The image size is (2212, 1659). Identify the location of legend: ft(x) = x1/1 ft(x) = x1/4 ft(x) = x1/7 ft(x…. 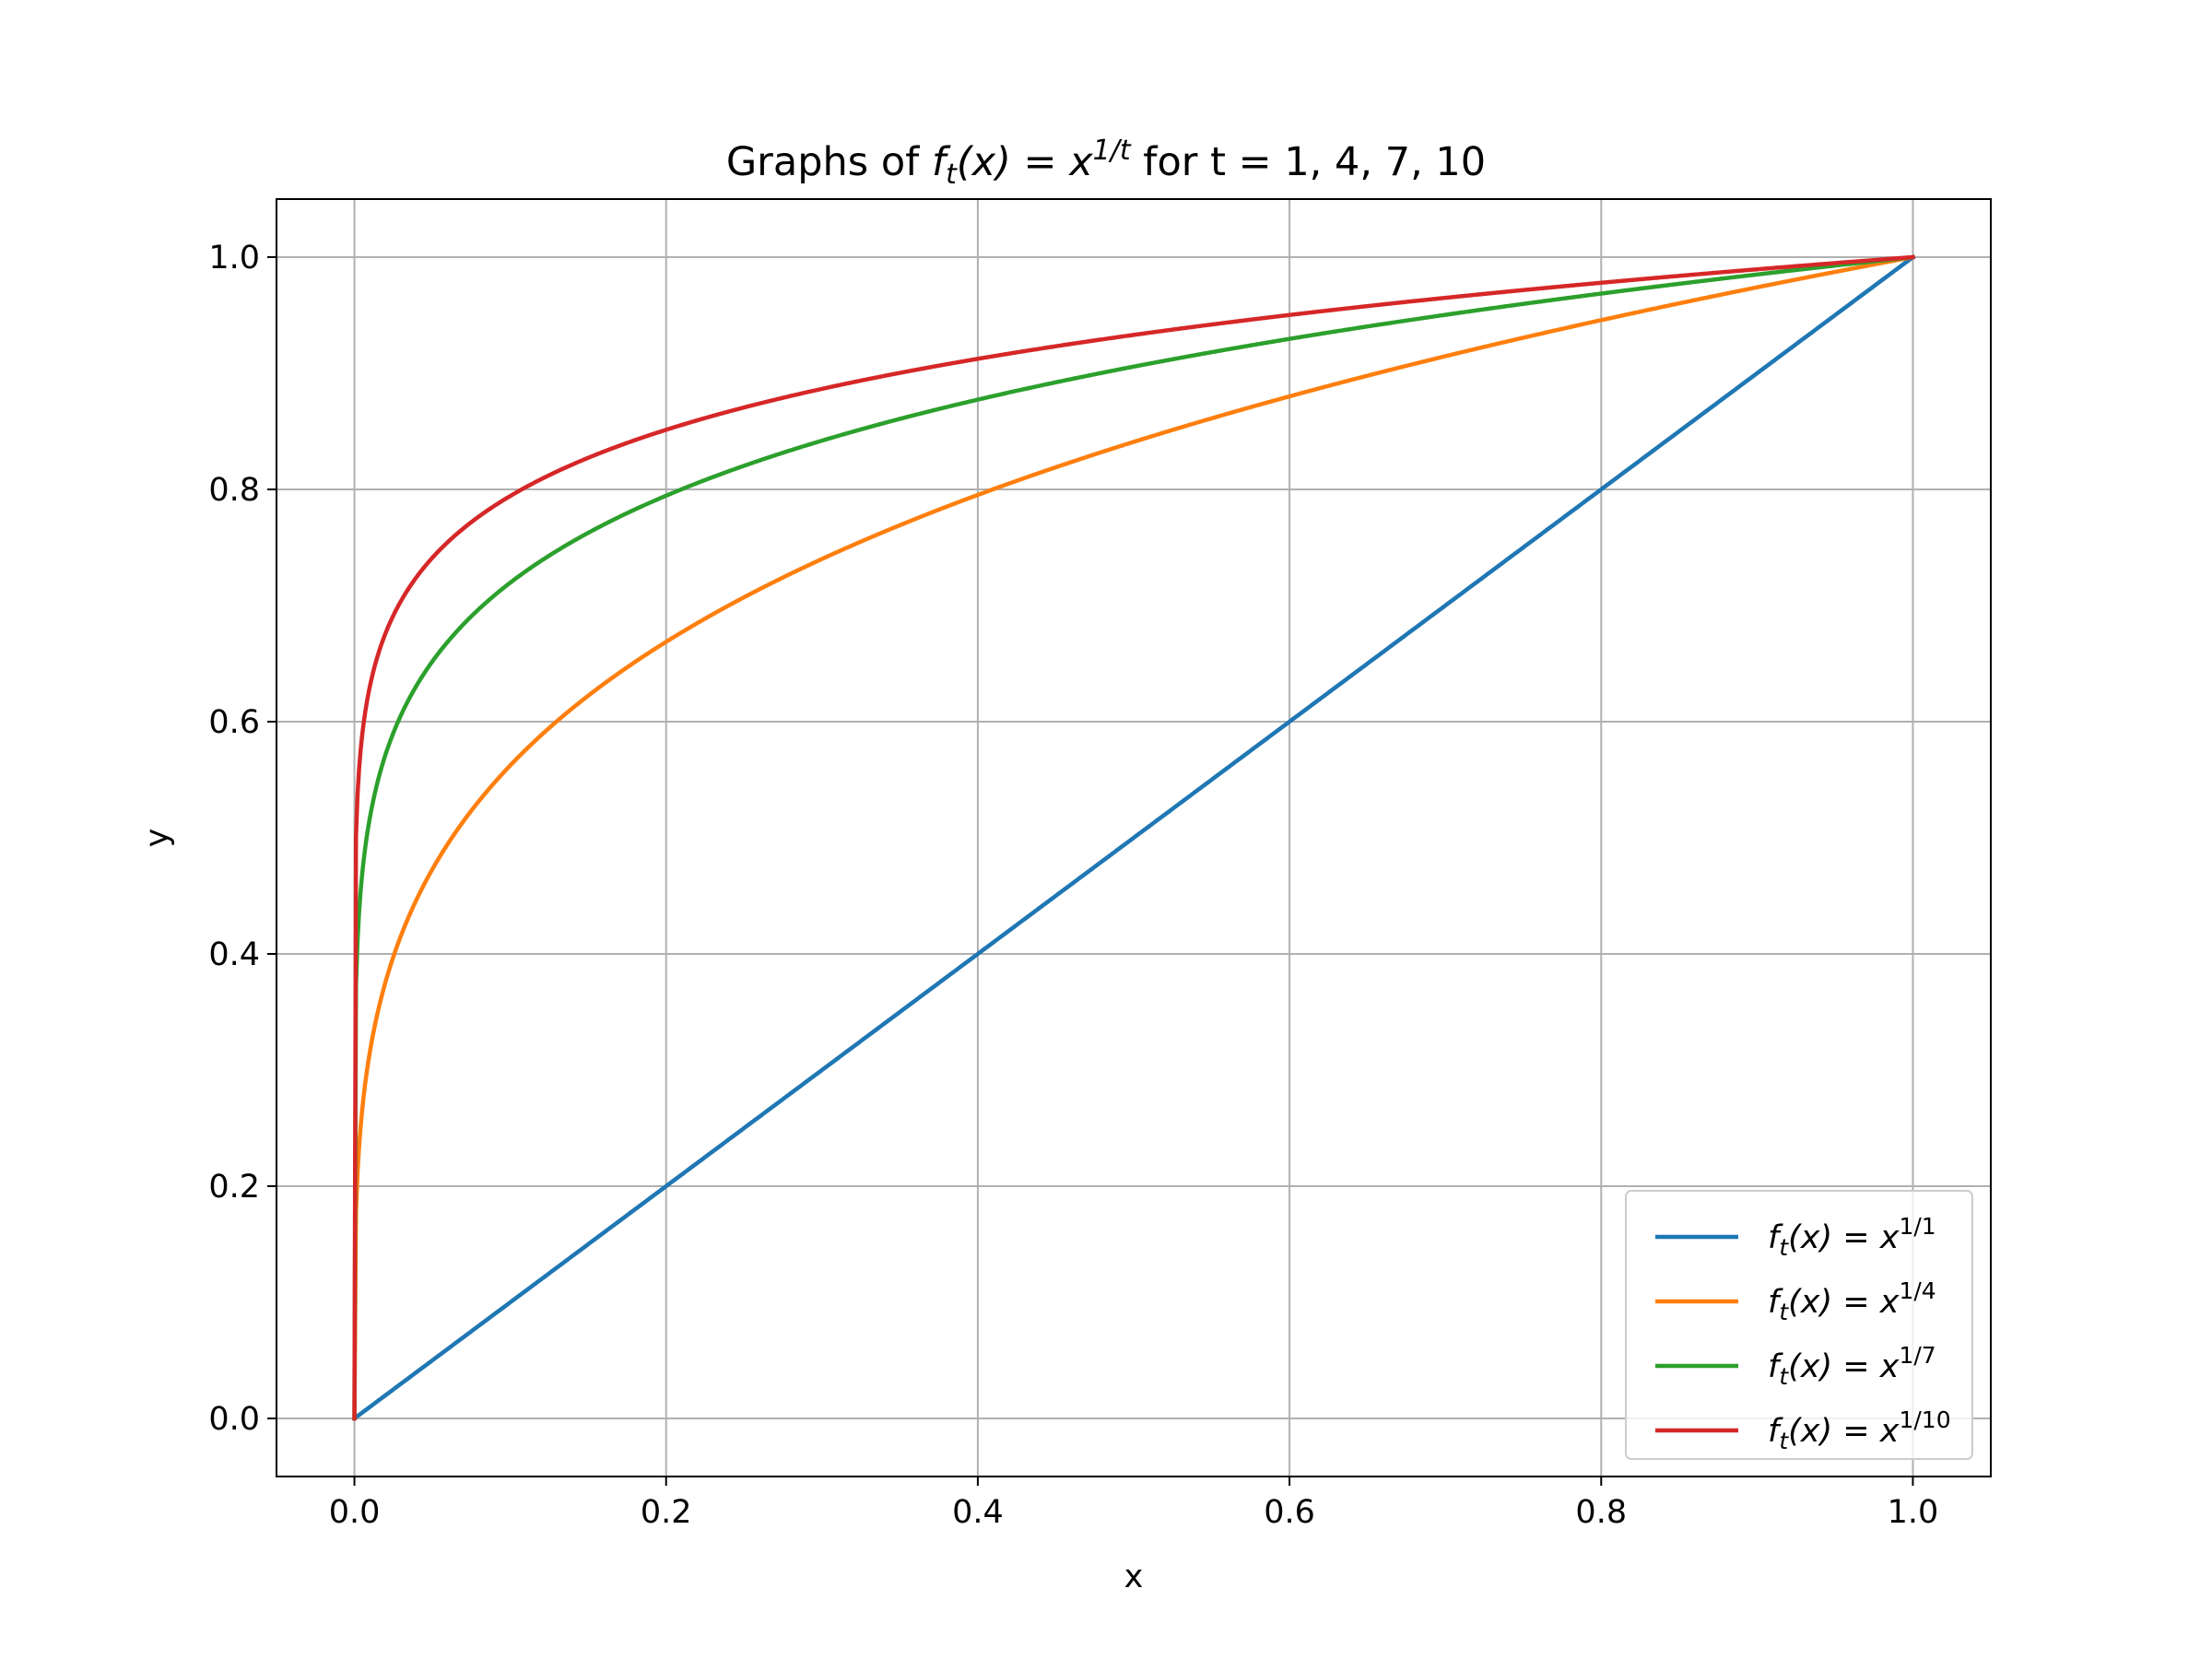
(1799, 1325).